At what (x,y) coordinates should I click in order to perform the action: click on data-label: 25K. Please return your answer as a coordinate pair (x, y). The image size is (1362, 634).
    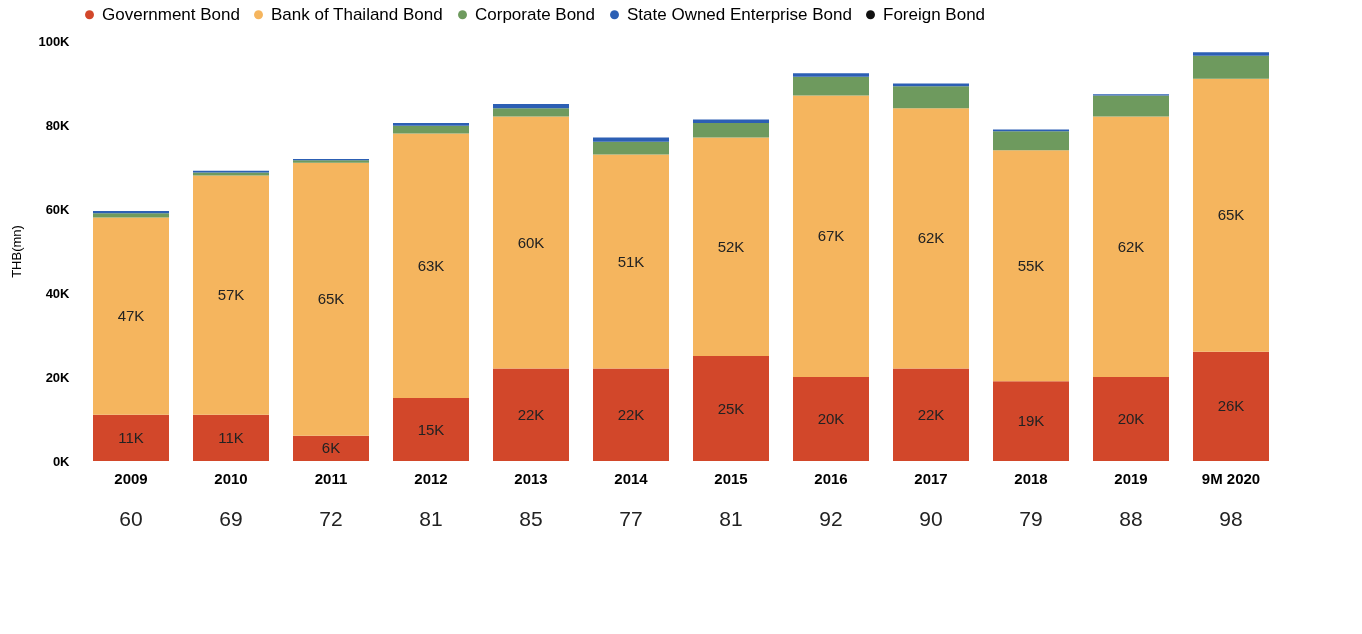
    Looking at the image, I should click on (731, 408).